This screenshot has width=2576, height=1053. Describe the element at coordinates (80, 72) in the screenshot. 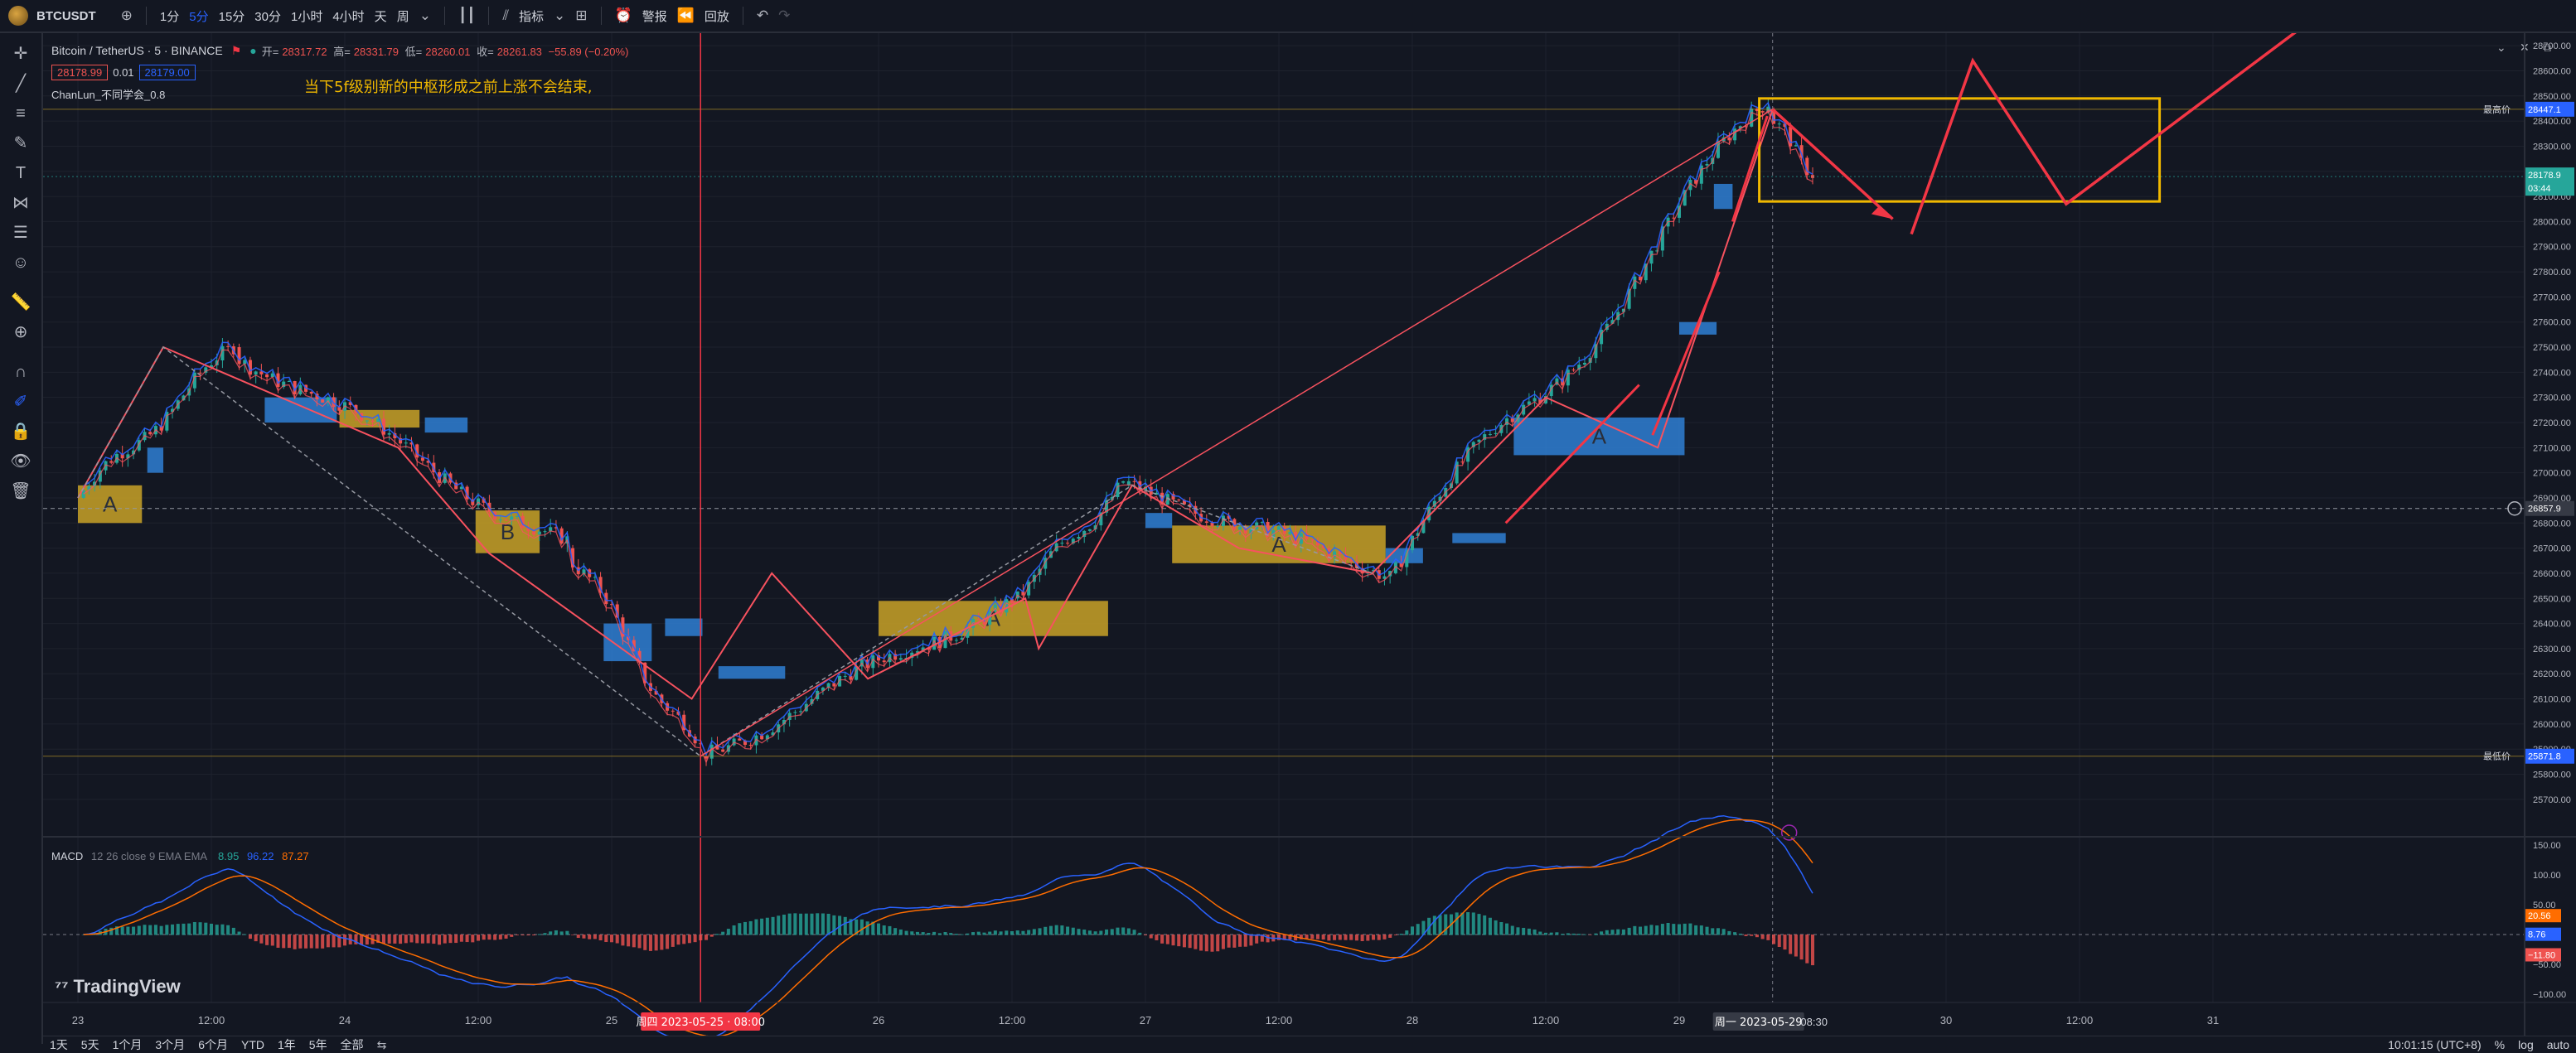

I see `sell-button: 28178.99` at that location.